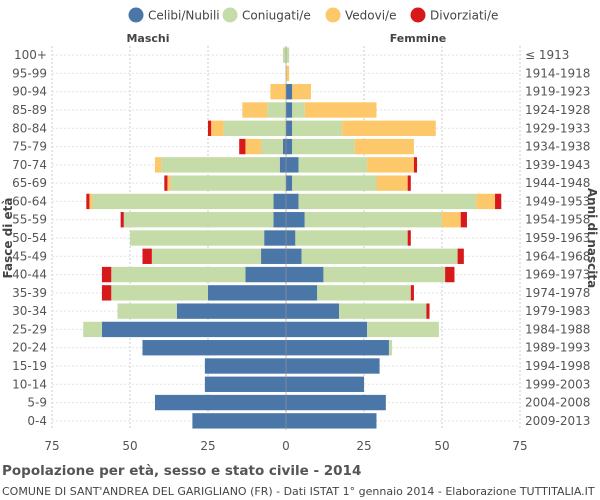 Image resolution: width=600 pixels, height=500 pixels. What do you see at coordinates (29, 366) in the screenshot?
I see `age-group-label: 15-19` at bounding box center [29, 366].